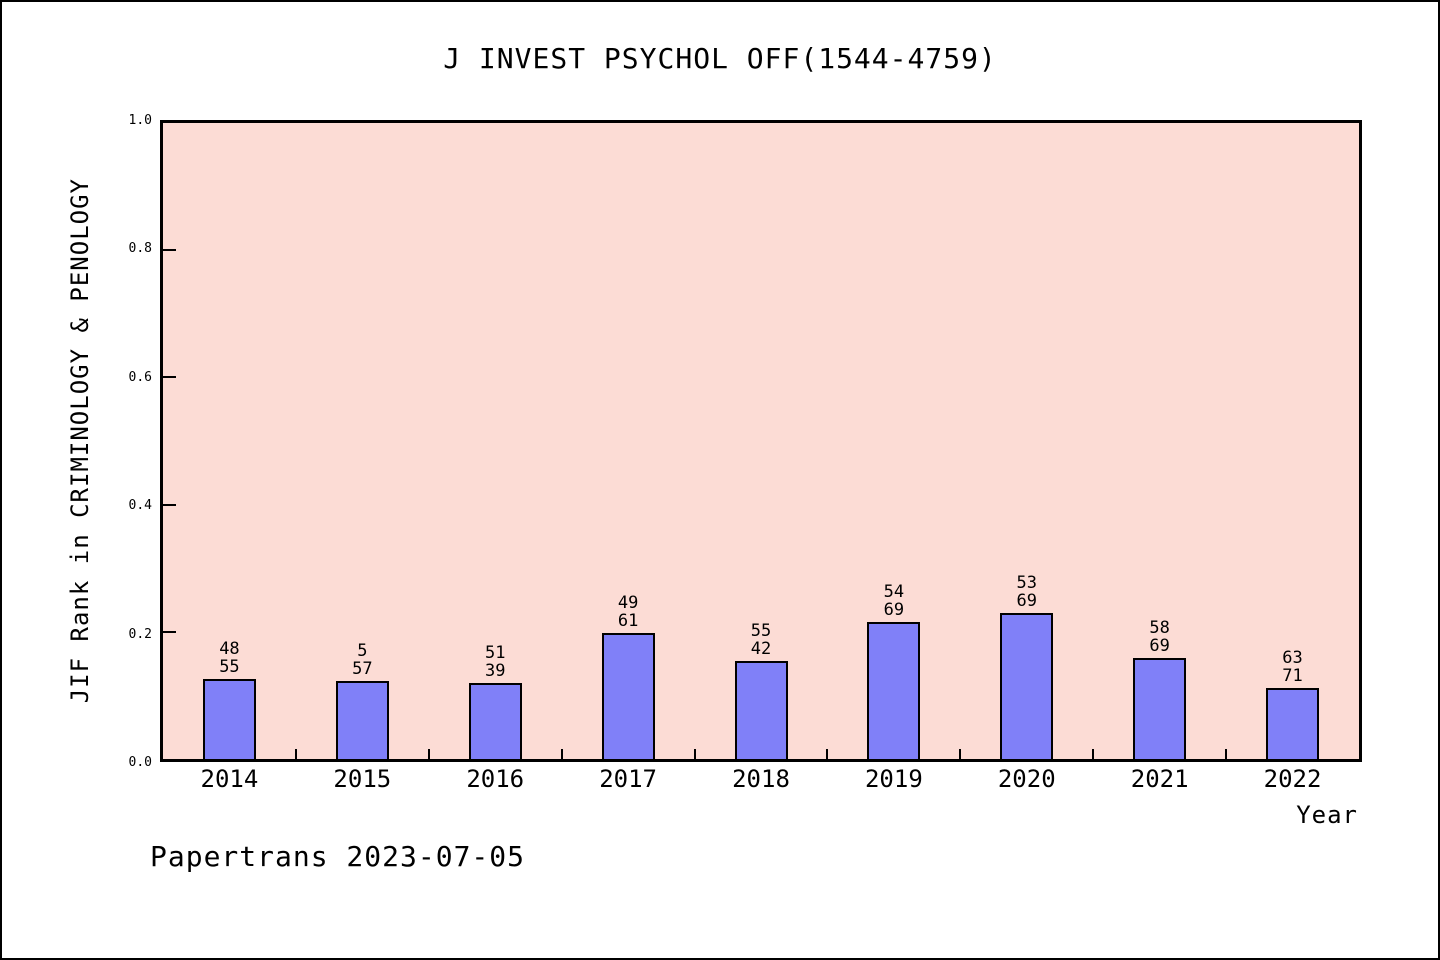 This screenshot has height=960, width=1440. I want to click on footer-note: Papertrans 2023-07-05, so click(338, 856).